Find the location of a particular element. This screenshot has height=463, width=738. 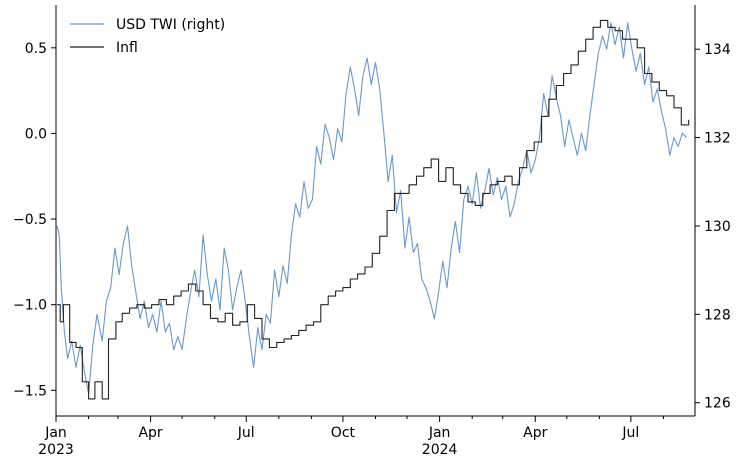

y-left-tick-label: −1.0 is located at coordinates (30, 306).